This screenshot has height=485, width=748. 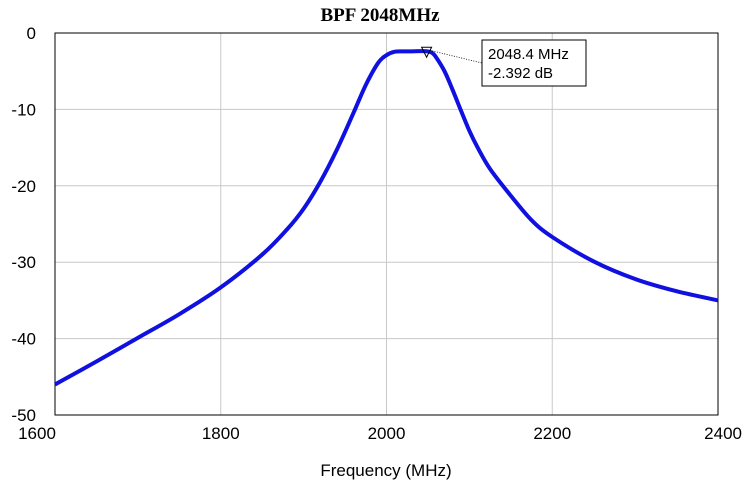 I want to click on x-tick-label: 1800, so click(x=221, y=433).